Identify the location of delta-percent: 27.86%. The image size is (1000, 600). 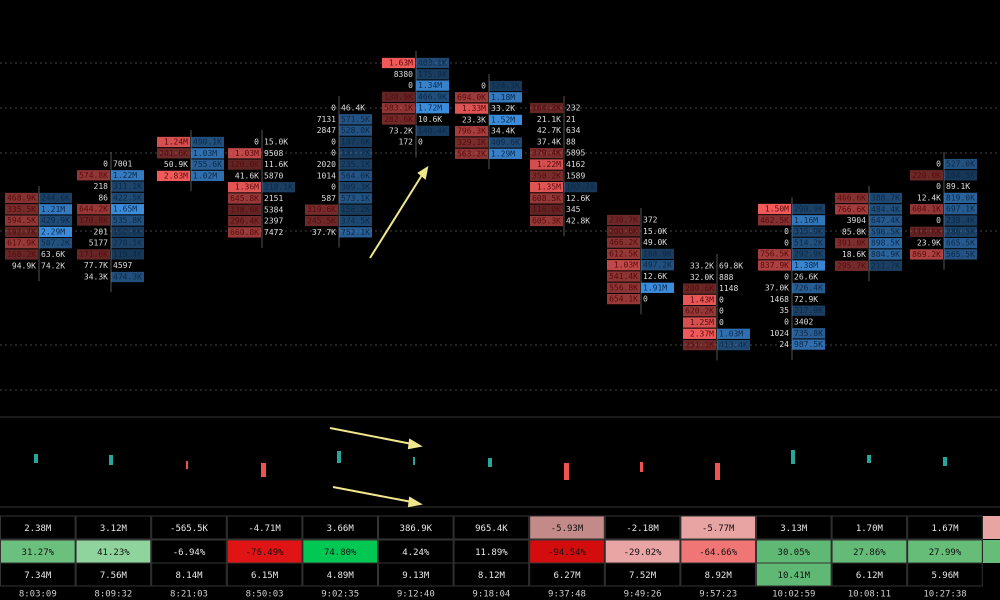
(869, 553).